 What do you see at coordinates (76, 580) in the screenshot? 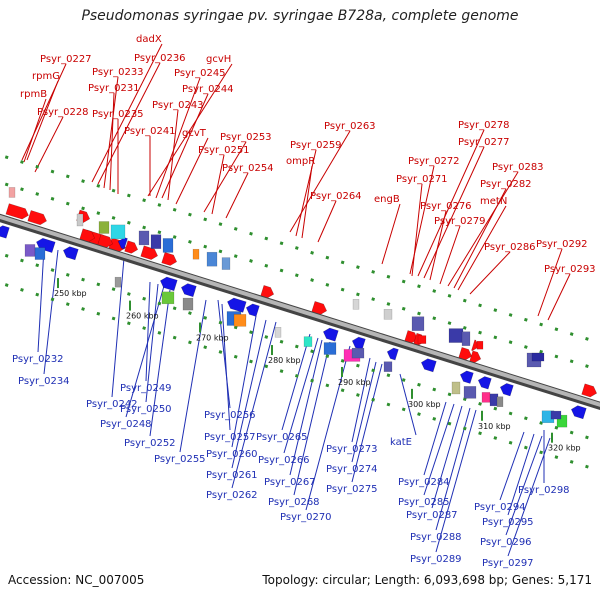
I see `accession-text: Accession: NC_007005` at bounding box center [76, 580].